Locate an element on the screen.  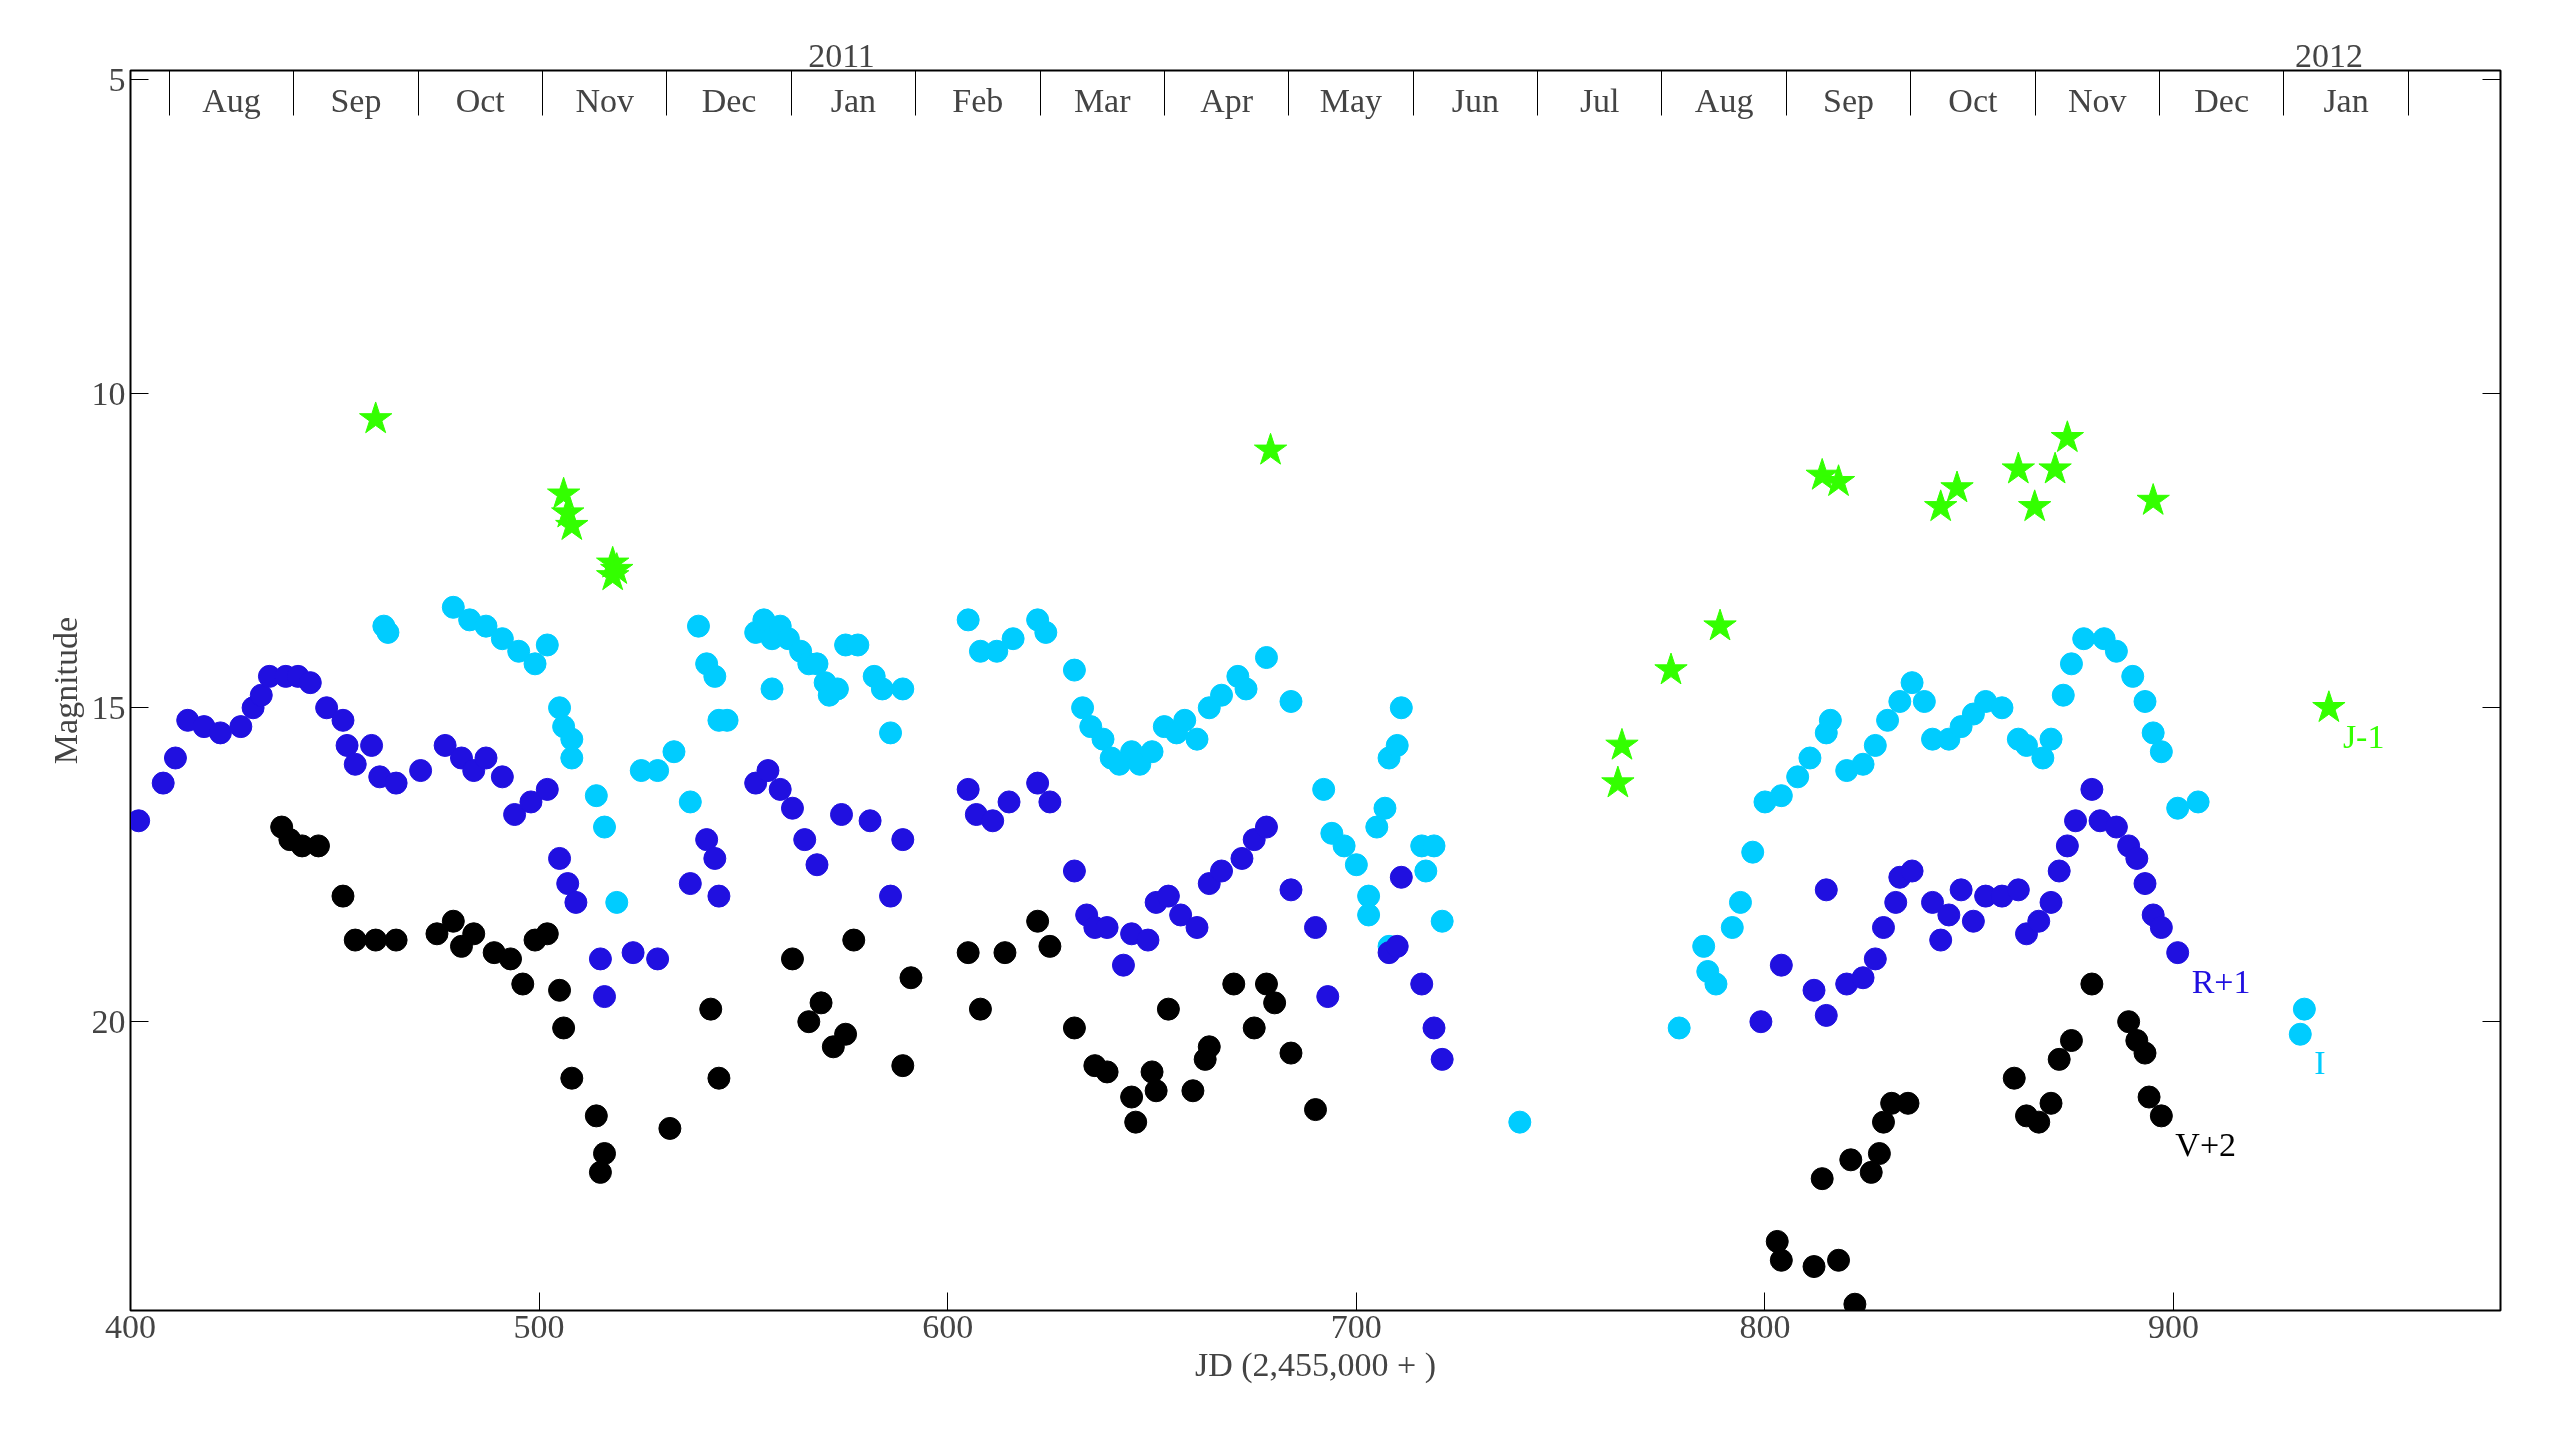
annotation: 2012 is located at coordinates (2328, 55).